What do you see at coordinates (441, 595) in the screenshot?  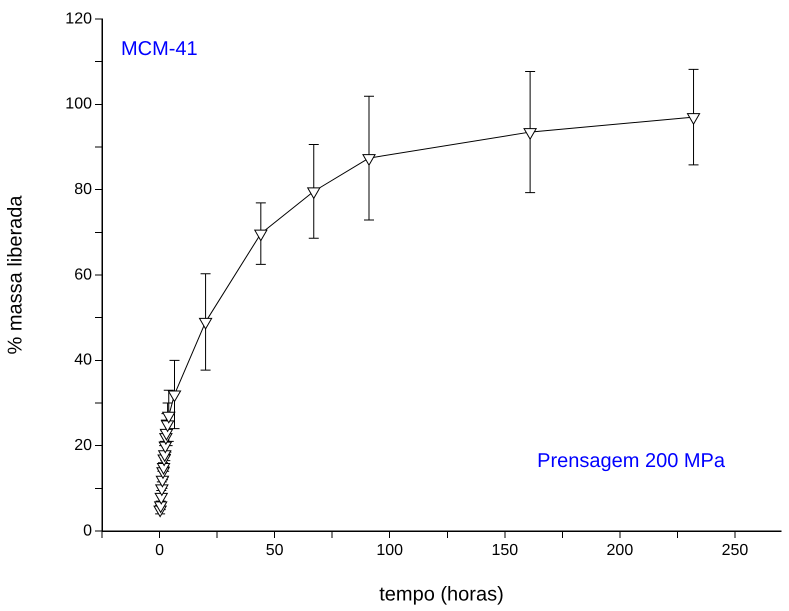 I see `x-axis-title: tempo (horas)` at bounding box center [441, 595].